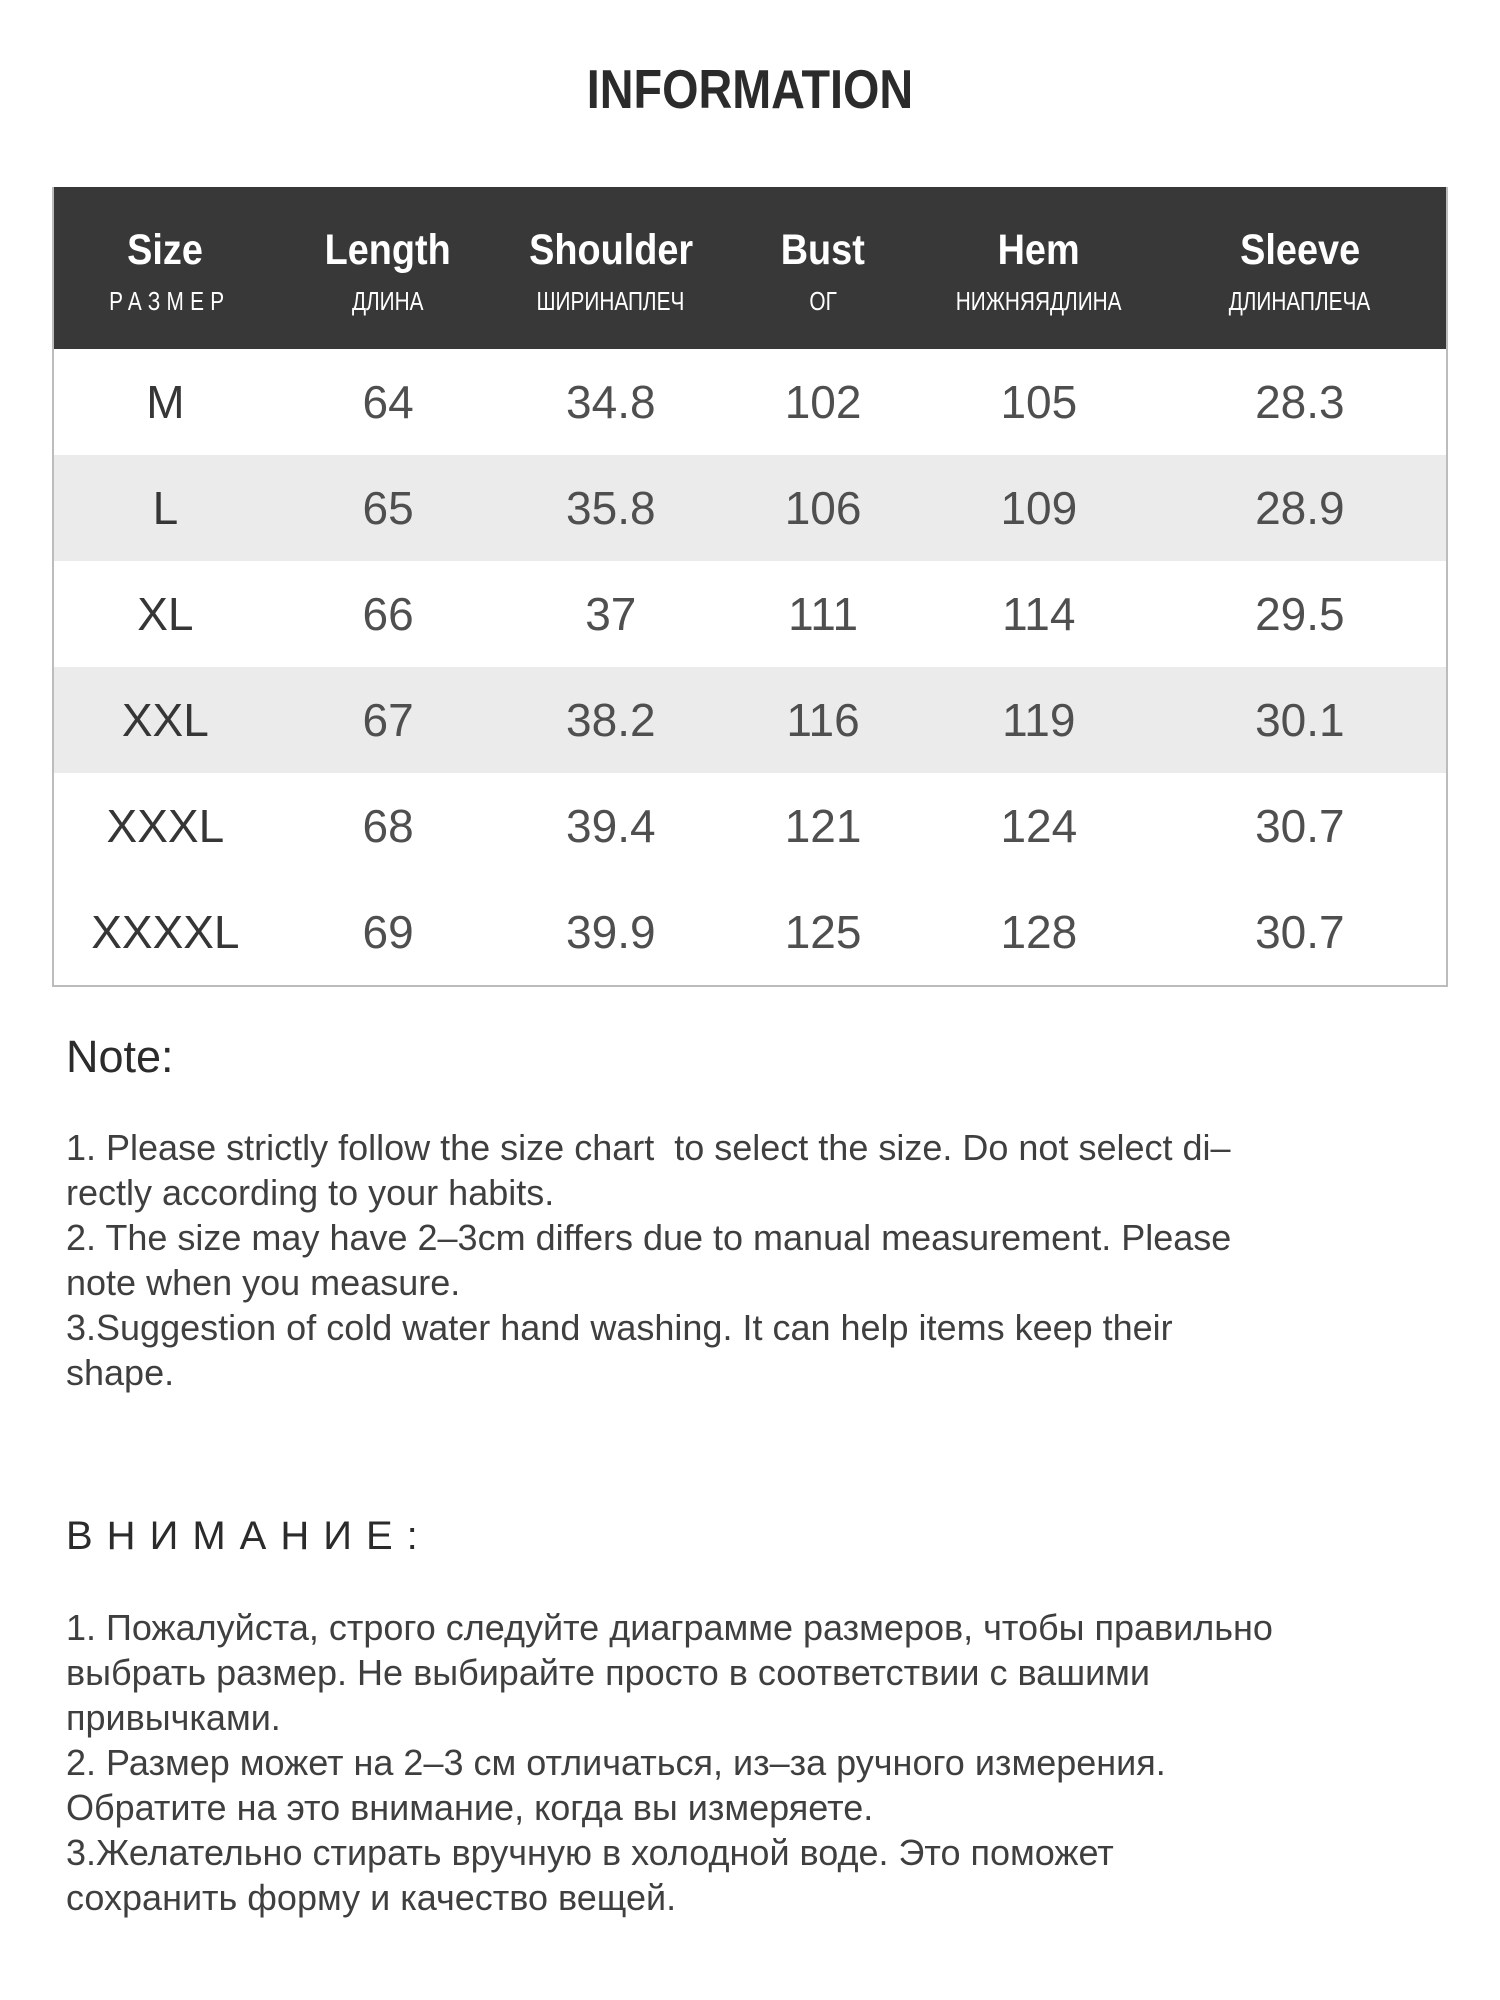 The image size is (1500, 2000). What do you see at coordinates (388, 720) in the screenshot?
I see `length-cell: 67` at bounding box center [388, 720].